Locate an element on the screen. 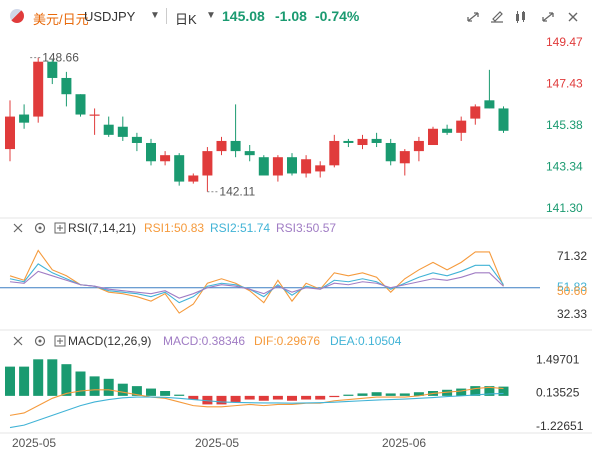 The width and height of the screenshot is (592, 455). dea-line is located at coordinates (256, 410).